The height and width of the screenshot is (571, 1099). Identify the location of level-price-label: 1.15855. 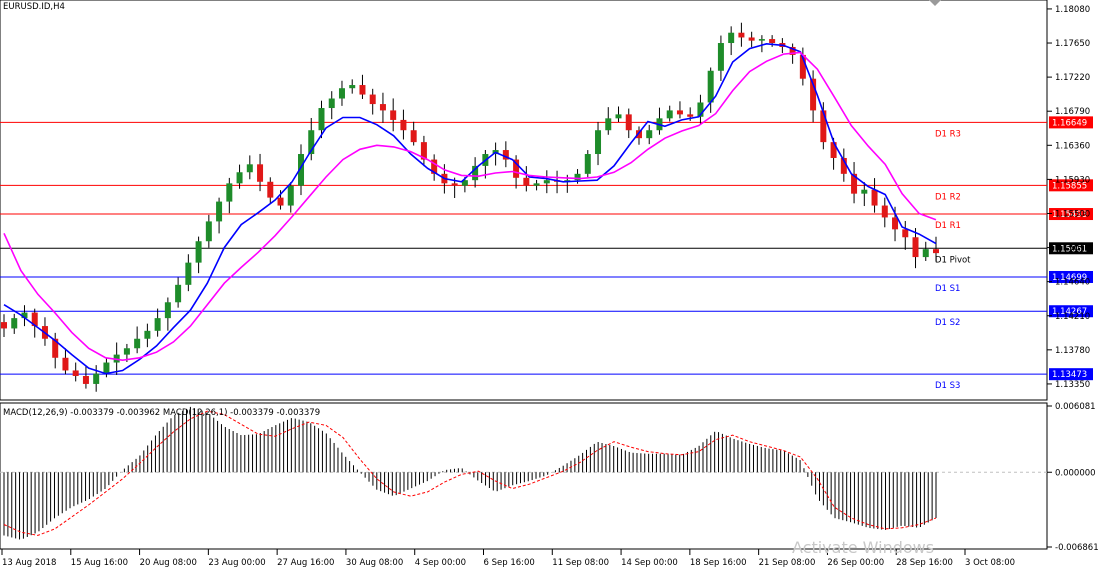
(1069, 186).